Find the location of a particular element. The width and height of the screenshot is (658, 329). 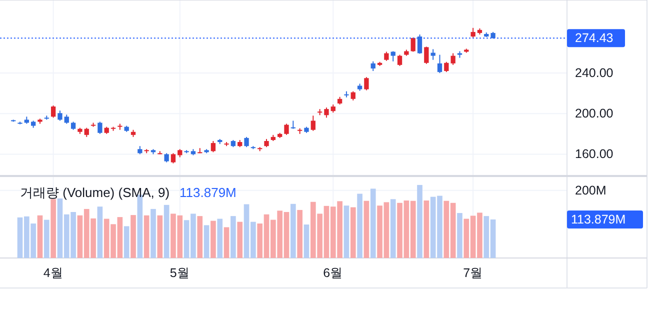

x-tick-label: 5월 is located at coordinates (180, 273).